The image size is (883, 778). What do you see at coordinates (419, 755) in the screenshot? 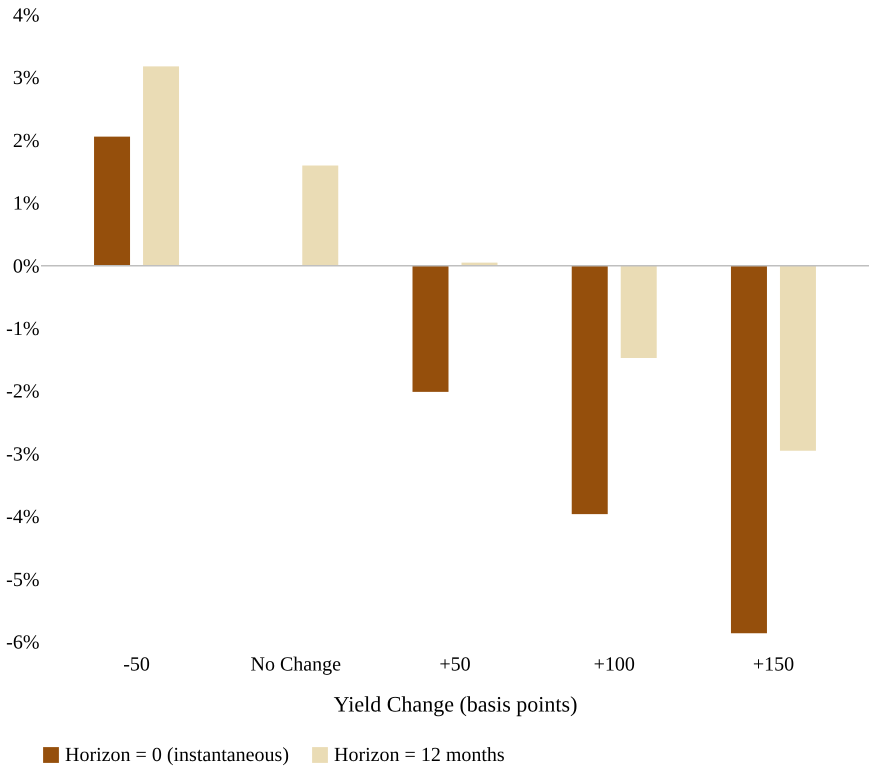
I see `legend-label: Horizon = 12 months` at bounding box center [419, 755].